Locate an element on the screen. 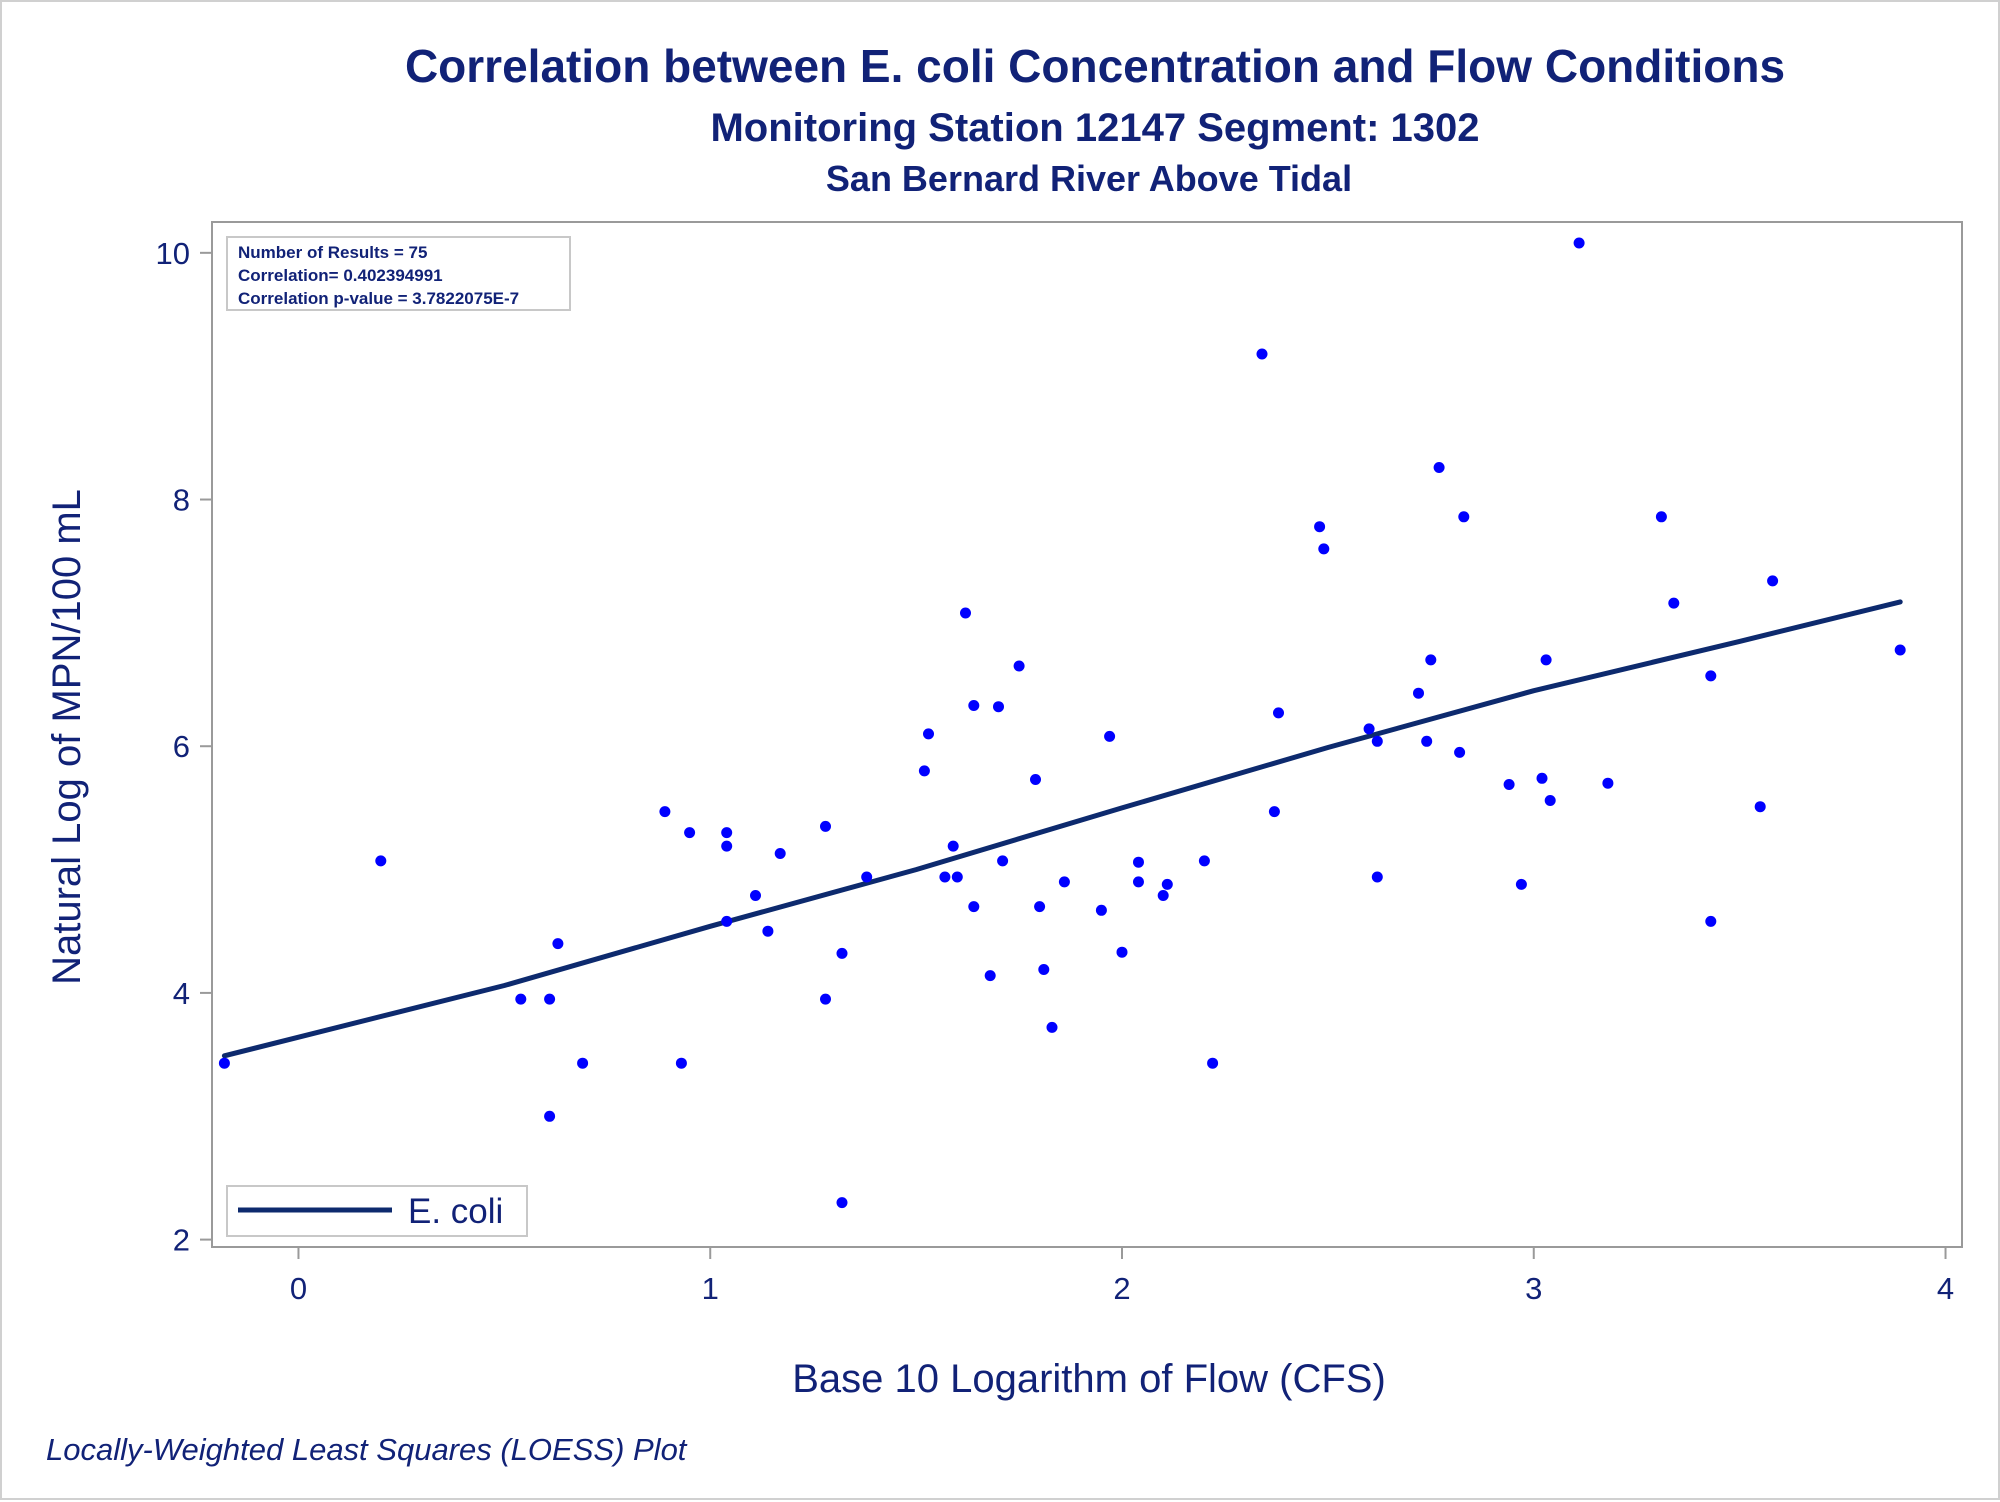 The width and height of the screenshot is (2000, 1502). y-tick-label: 10 is located at coordinates (173, 253).